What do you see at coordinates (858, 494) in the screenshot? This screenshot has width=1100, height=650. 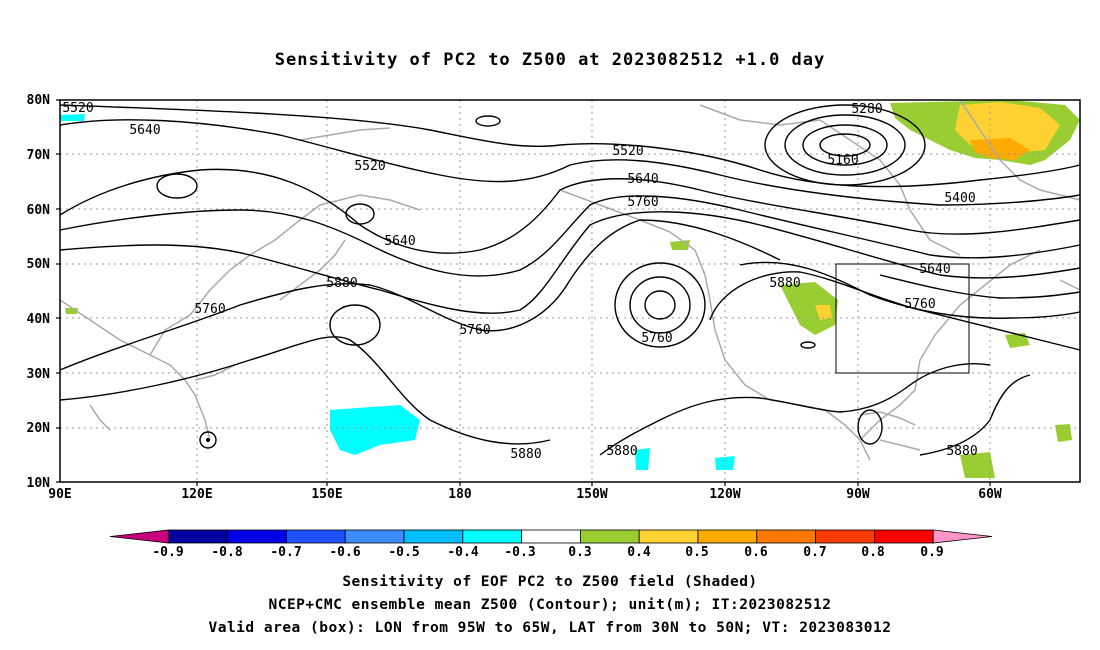 I see `lon-label: 90W` at bounding box center [858, 494].